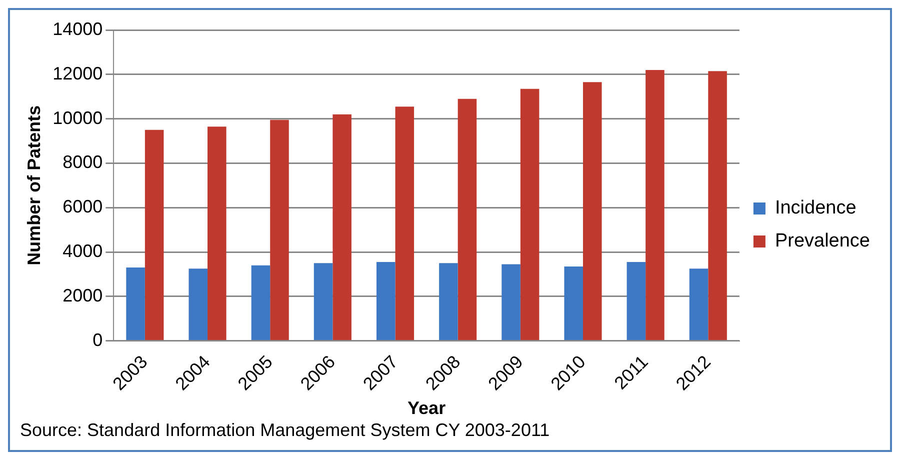 The width and height of the screenshot is (909, 466). I want to click on x-axis-title: Year, so click(427, 408).